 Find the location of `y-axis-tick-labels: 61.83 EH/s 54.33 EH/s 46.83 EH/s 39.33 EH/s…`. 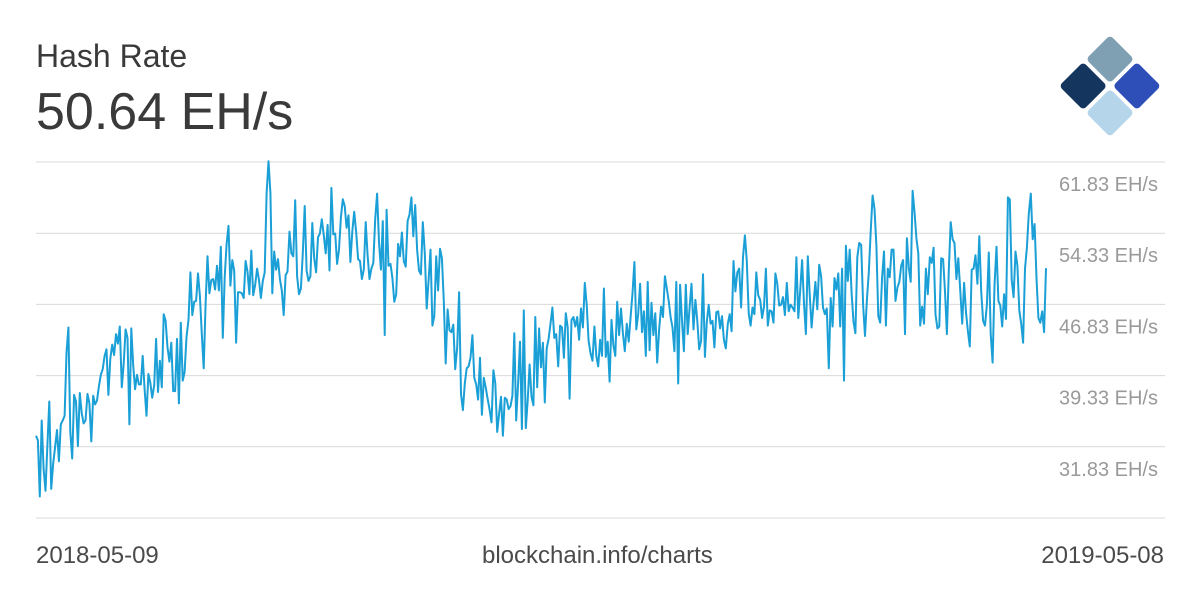

y-axis-tick-labels: 61.83 EH/s 54.33 EH/s 46.83 EH/s 39.33 EH/s… is located at coordinates (1108, 327).